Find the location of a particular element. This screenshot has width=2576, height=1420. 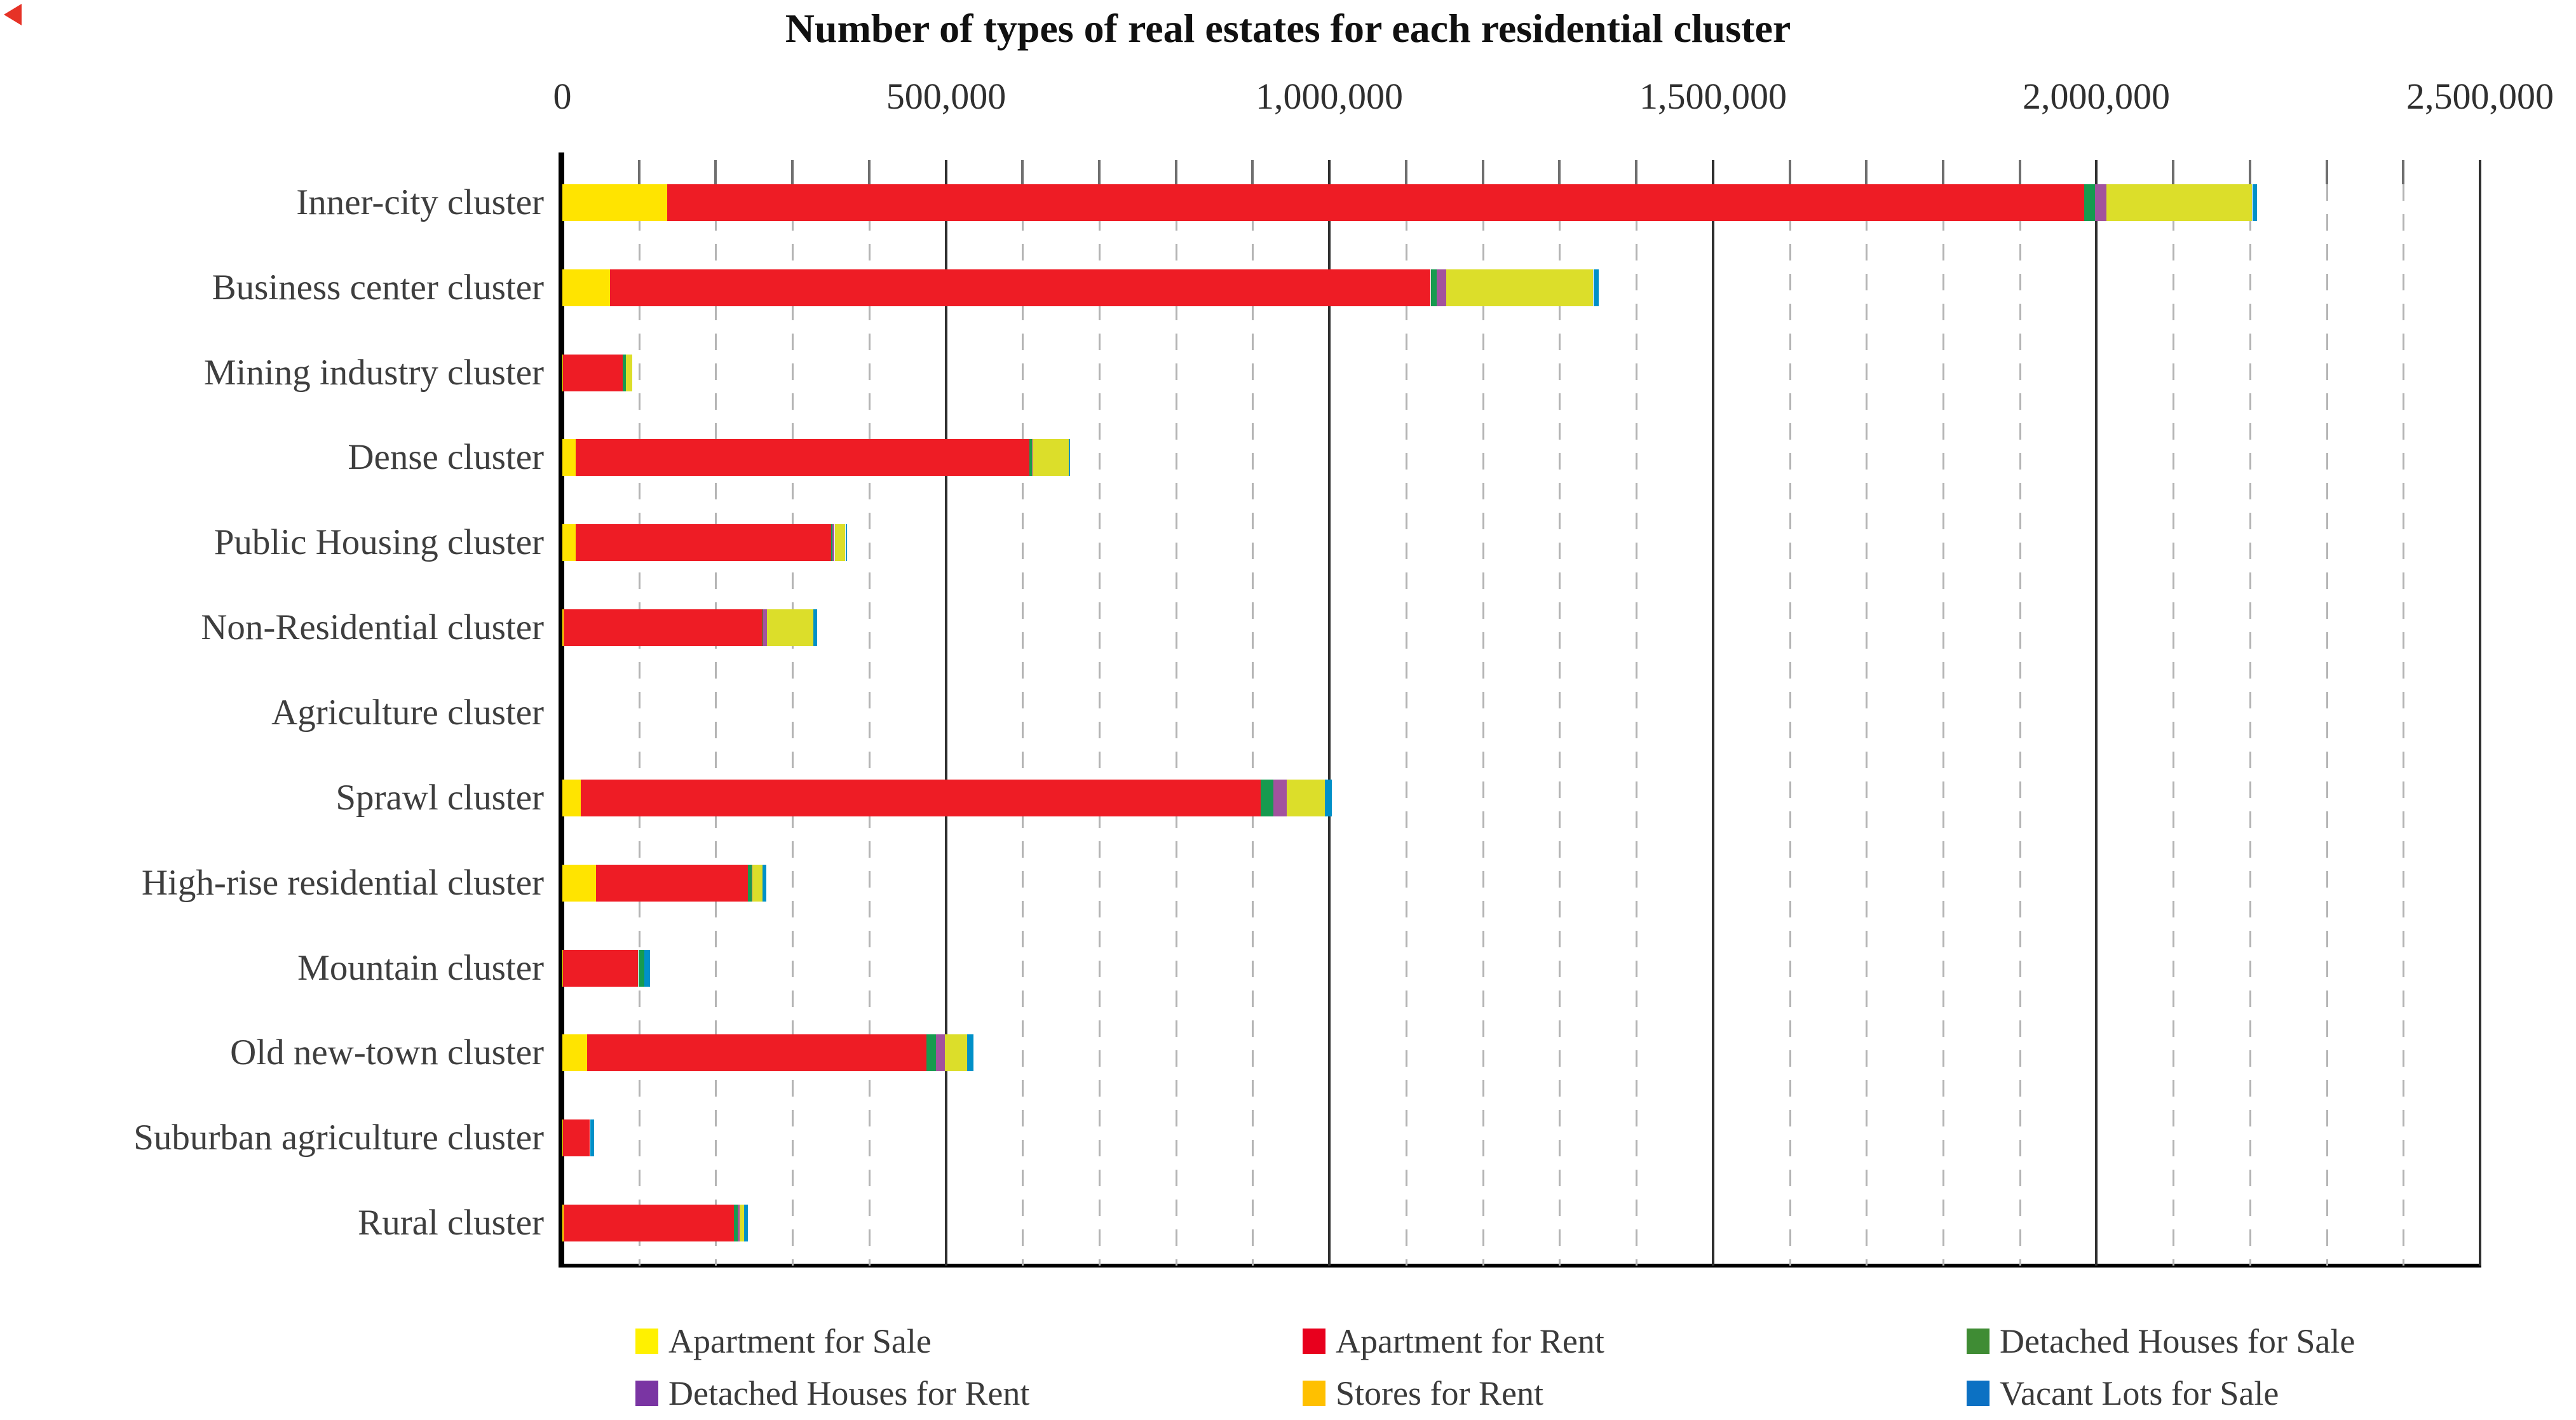

category-label: High-rise residential cluster is located at coordinates (342, 883).